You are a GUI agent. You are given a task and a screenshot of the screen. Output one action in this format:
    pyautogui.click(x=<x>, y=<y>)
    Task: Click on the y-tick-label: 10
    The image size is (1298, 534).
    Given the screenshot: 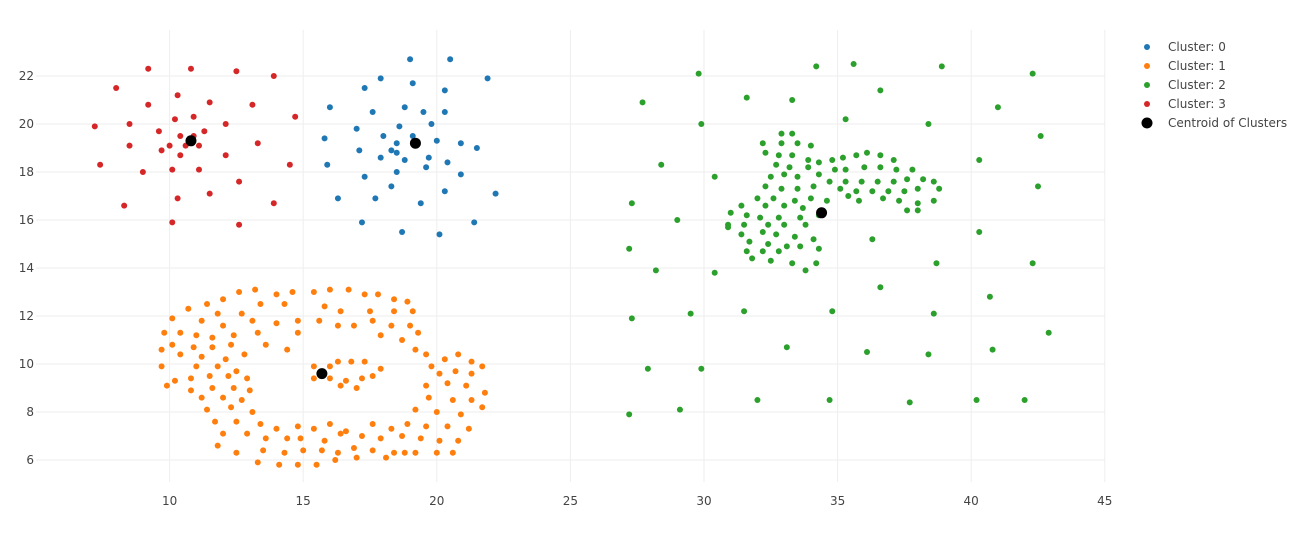 What is the action you would take?
    pyautogui.click(x=26, y=364)
    